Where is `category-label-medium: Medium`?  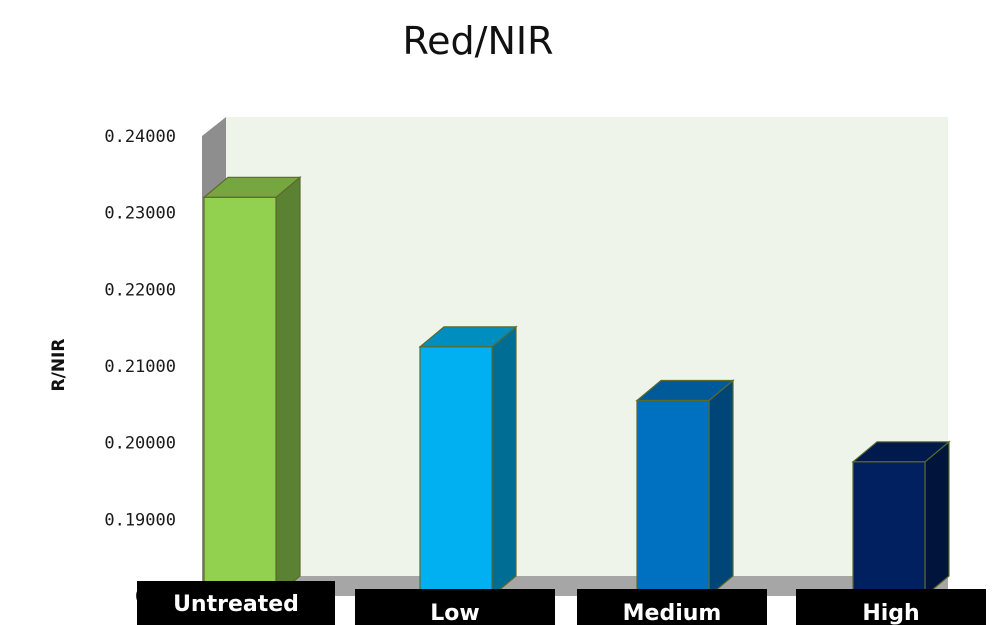
category-label-medium: Medium is located at coordinates (672, 607).